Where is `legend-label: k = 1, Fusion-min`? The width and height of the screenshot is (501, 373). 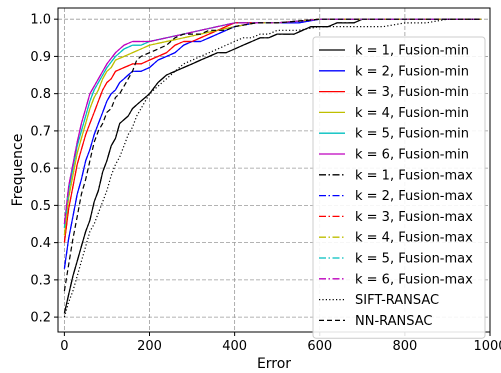 legend-label: k = 1, Fusion-min is located at coordinates (412, 51).